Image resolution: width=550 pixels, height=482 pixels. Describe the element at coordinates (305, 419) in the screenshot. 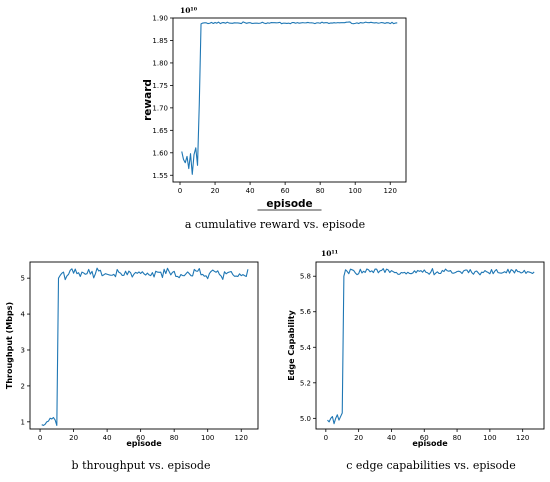

I see `y-tick-label: 5.0` at that location.